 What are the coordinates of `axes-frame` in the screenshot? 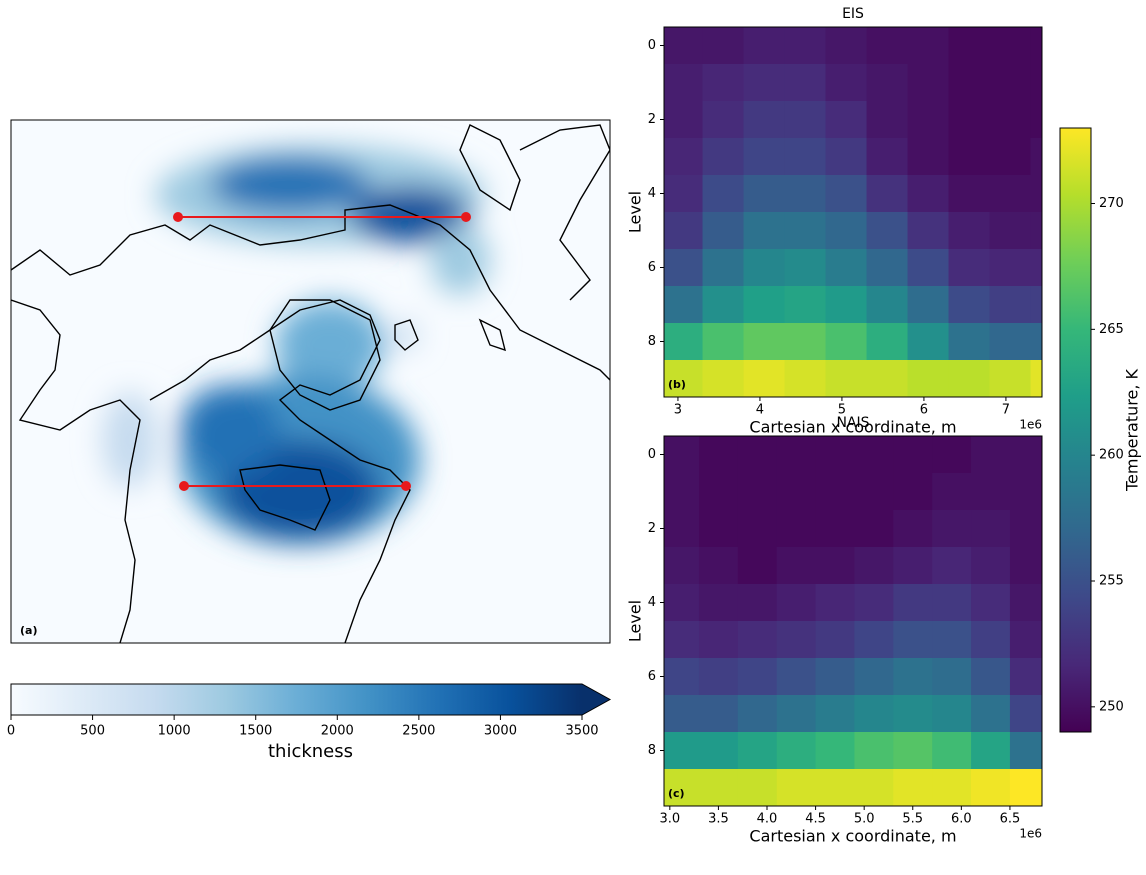 It's located at (853, 212).